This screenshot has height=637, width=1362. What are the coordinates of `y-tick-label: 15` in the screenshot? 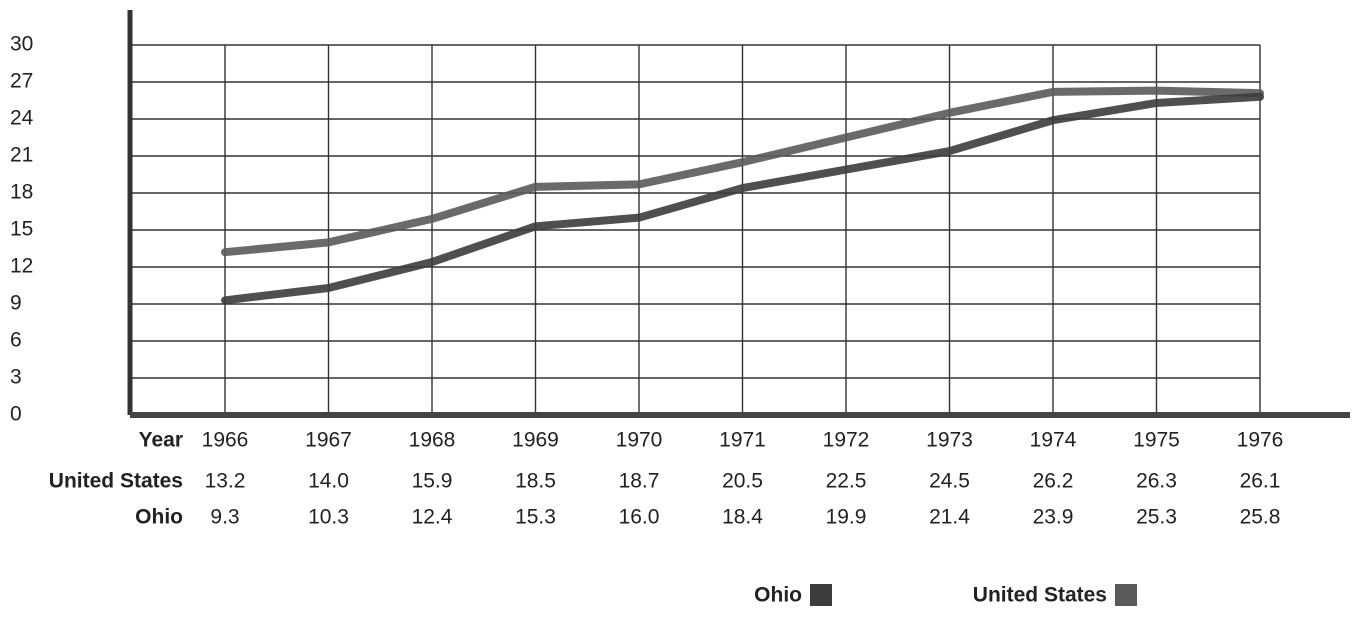 It's located at (21, 229).